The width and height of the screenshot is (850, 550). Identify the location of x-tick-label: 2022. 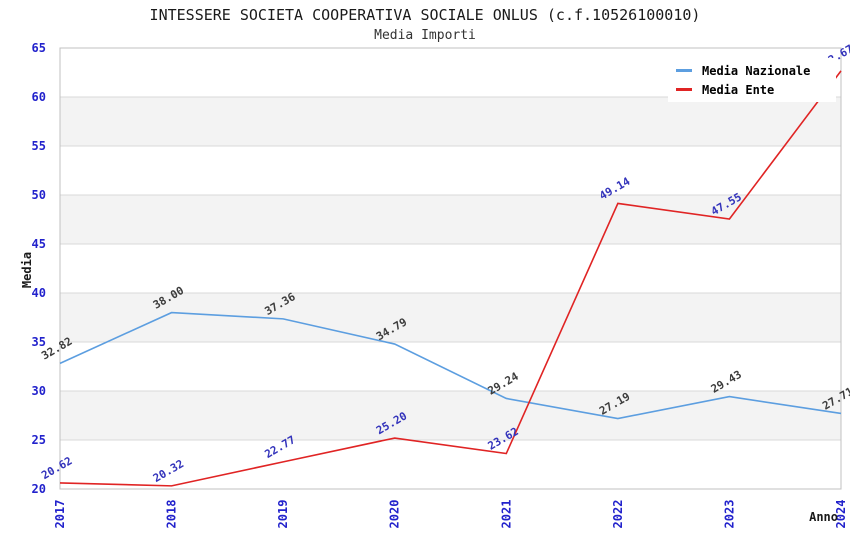
(618, 514).